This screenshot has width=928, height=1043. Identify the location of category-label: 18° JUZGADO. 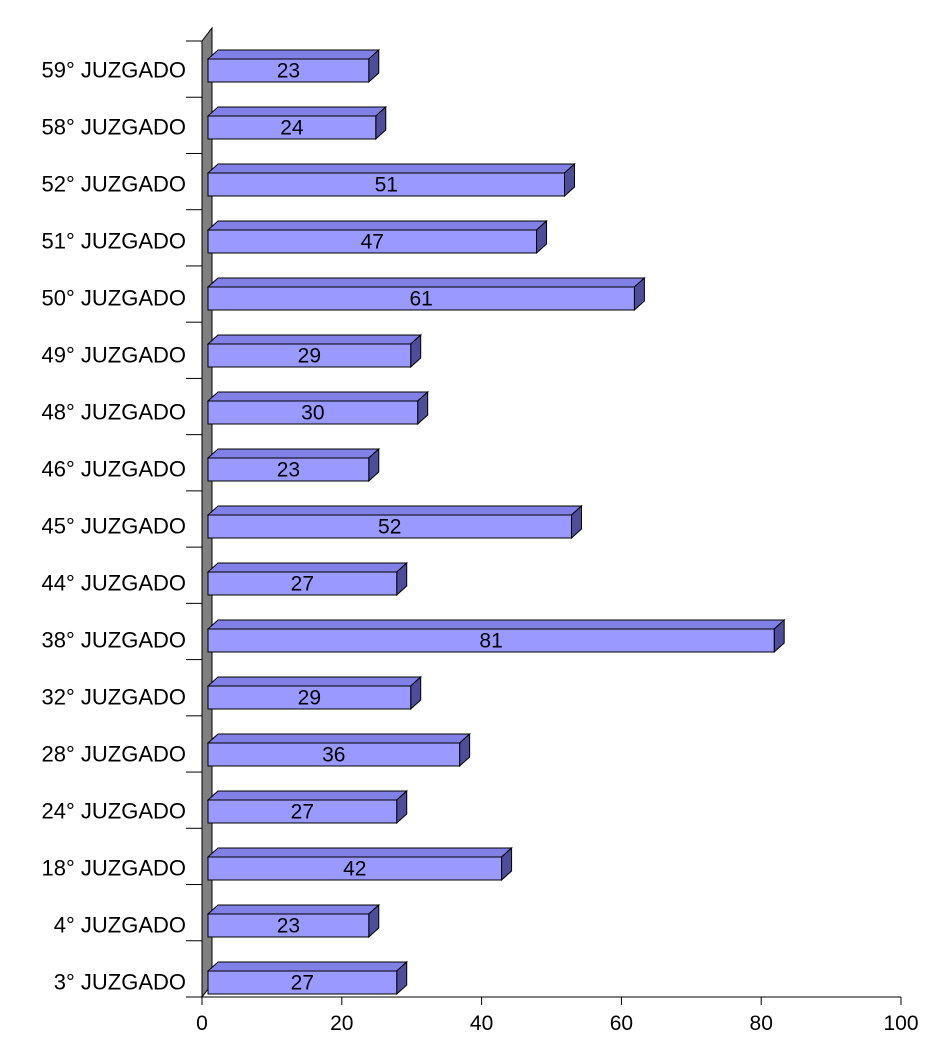
(114, 868).